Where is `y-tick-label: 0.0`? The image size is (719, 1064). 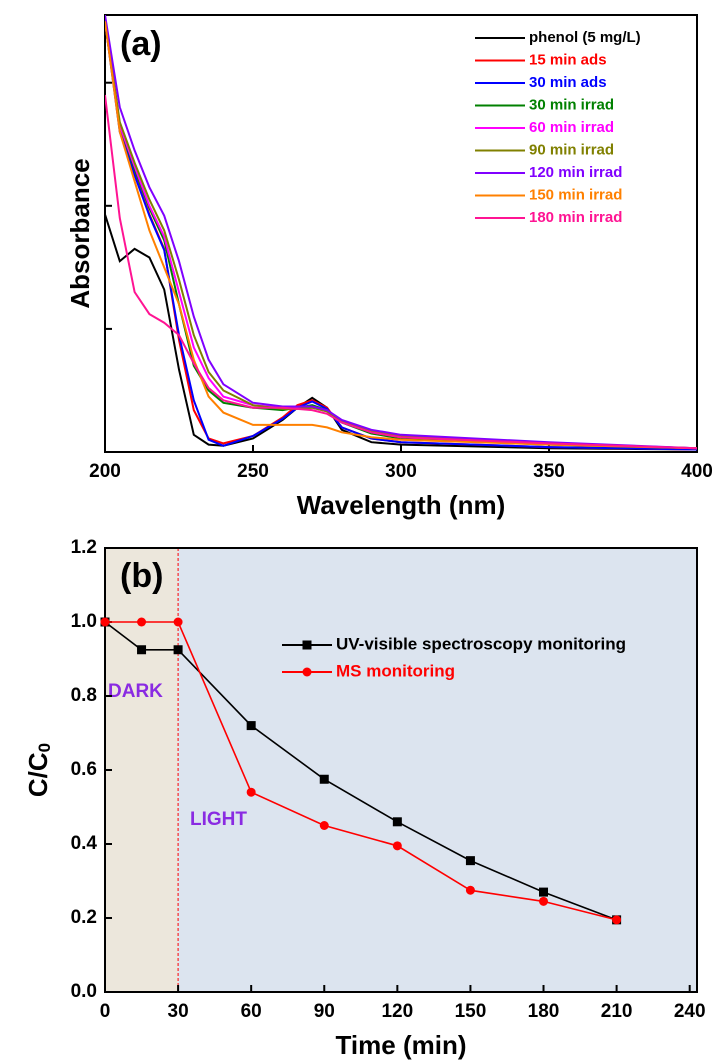 y-tick-label: 0.0 is located at coordinates (84, 991).